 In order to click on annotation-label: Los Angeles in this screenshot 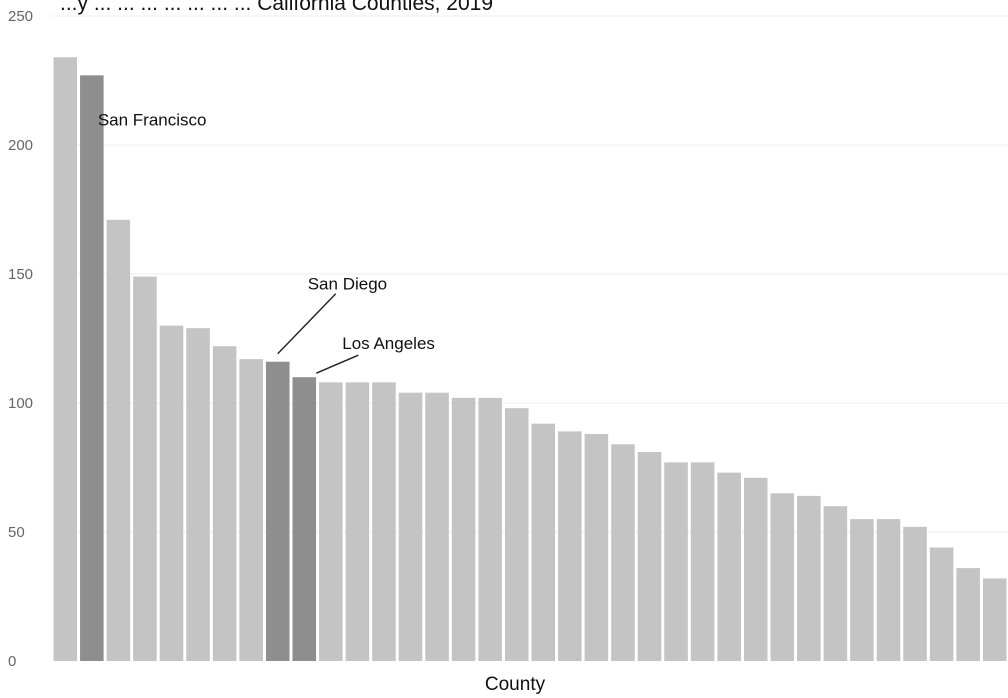, I will do `click(388, 343)`.